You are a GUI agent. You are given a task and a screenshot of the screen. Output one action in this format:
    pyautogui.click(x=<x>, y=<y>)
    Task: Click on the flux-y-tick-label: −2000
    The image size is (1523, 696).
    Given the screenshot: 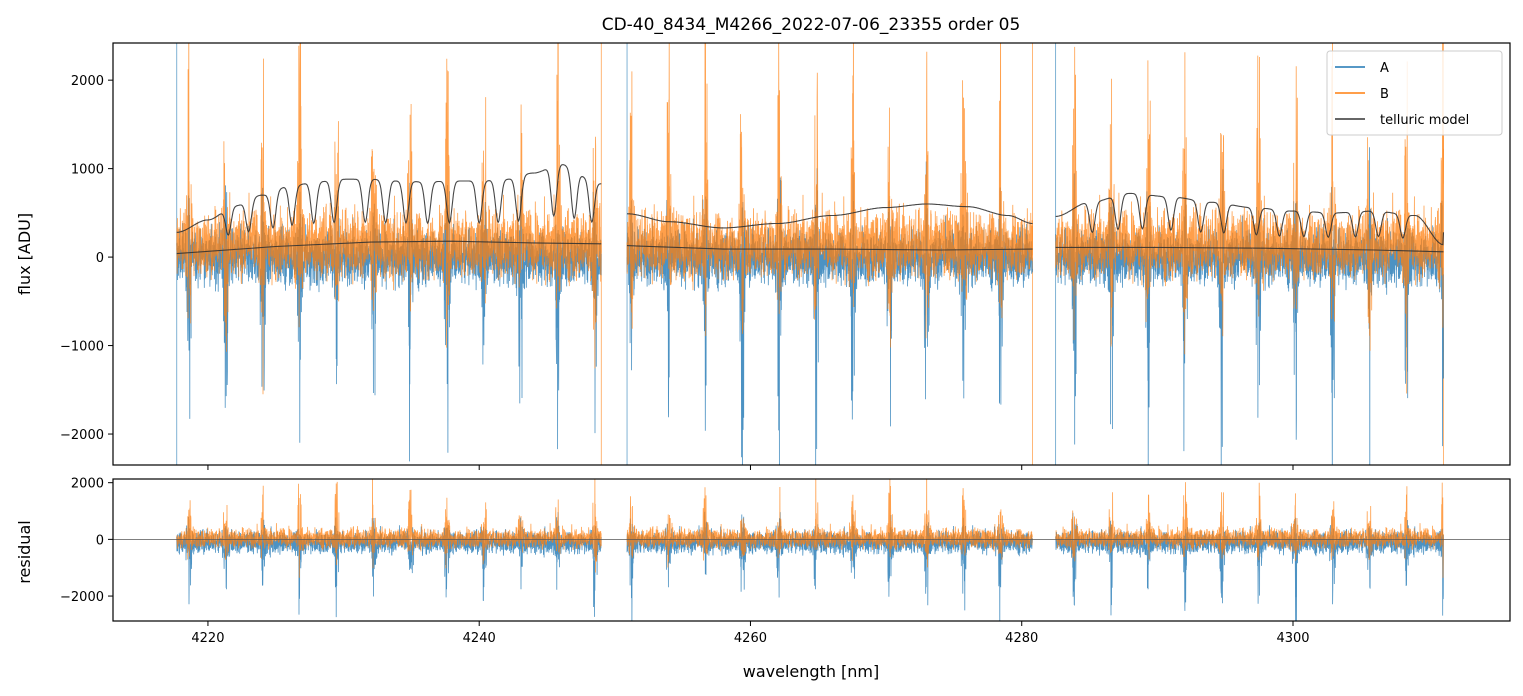 What is the action you would take?
    pyautogui.click(x=82, y=435)
    